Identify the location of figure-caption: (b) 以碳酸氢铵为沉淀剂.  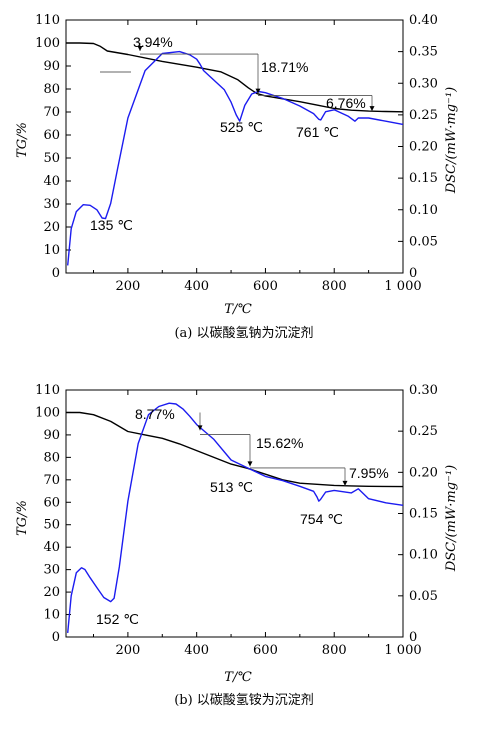
(244, 700).